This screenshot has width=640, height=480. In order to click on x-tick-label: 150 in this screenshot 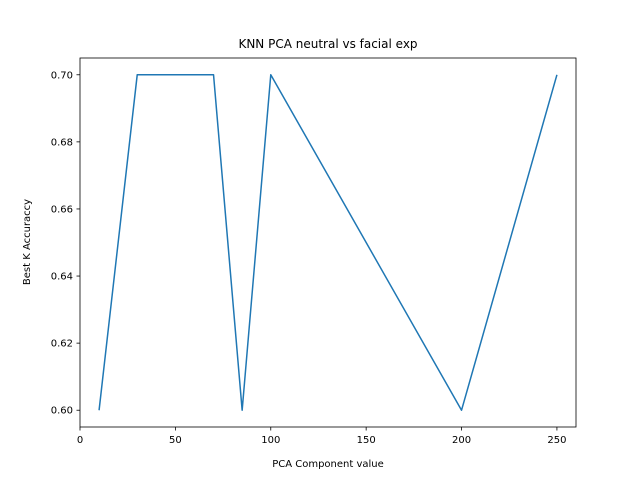, I will do `click(366, 440)`.